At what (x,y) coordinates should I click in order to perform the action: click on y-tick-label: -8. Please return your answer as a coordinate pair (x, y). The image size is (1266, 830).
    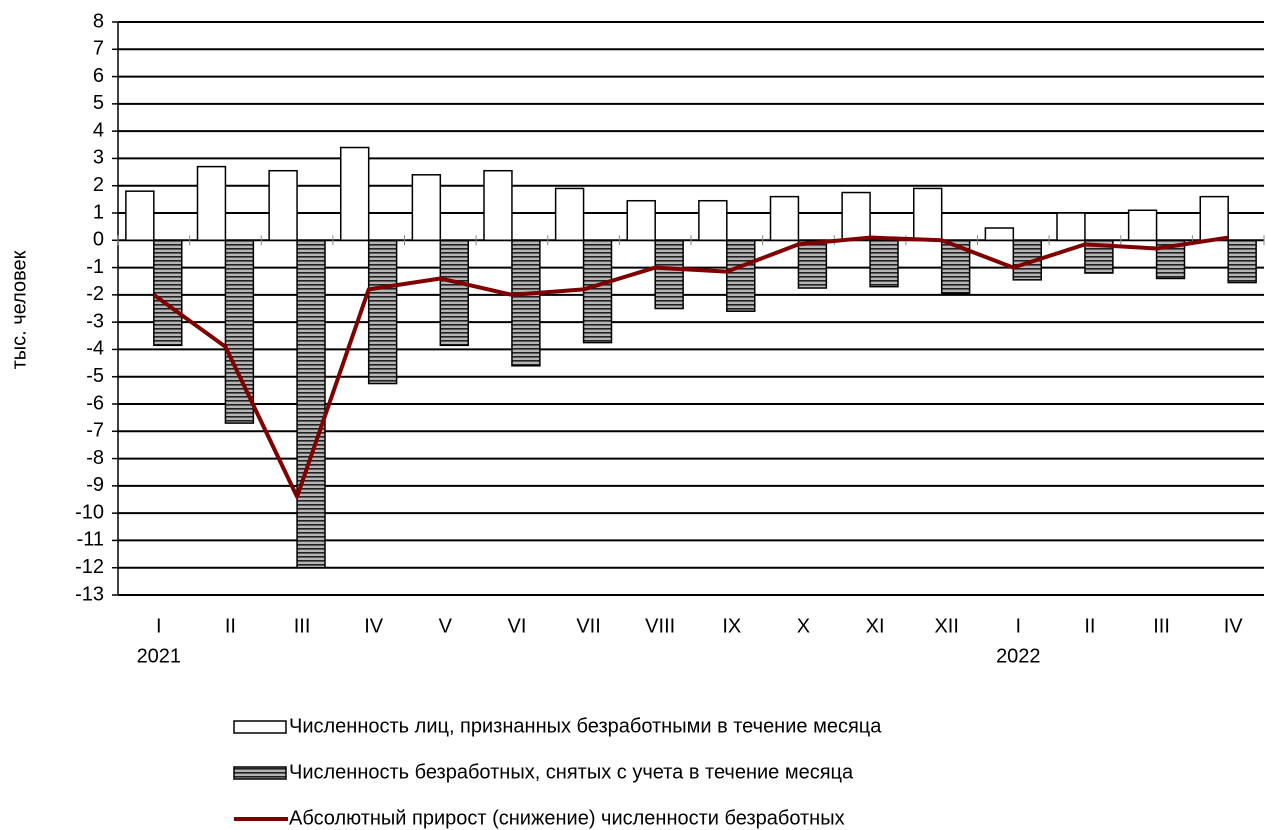
    Looking at the image, I should click on (95, 458).